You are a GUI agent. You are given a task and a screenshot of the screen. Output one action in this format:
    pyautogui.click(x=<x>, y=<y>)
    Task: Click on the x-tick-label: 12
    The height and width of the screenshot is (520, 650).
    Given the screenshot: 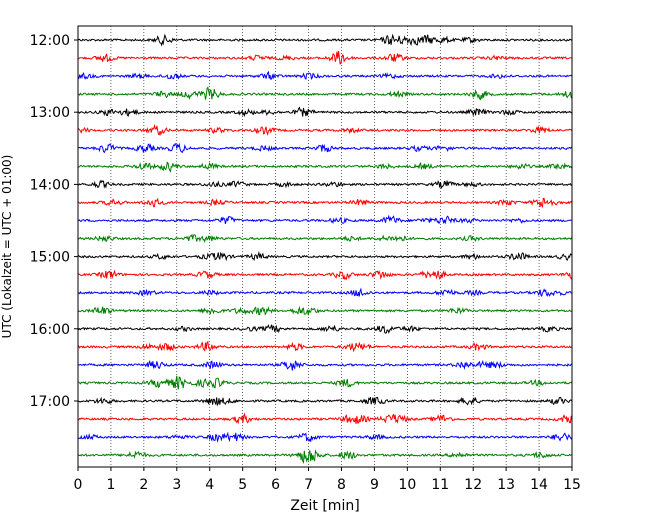 What is the action you would take?
    pyautogui.click(x=473, y=485)
    